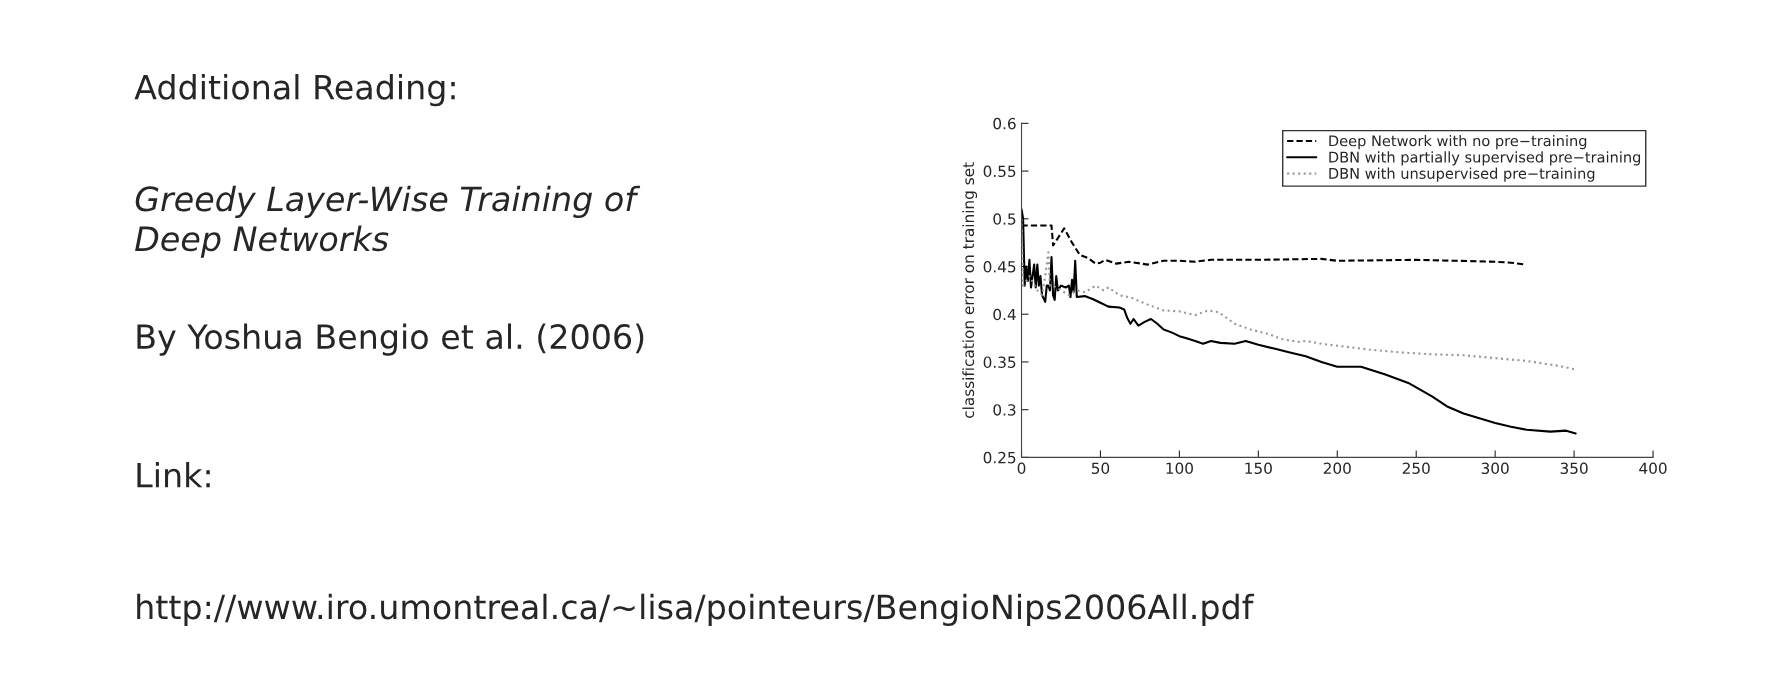 The height and width of the screenshot is (693, 1789). I want to click on x-tick-label: 300, so click(1495, 468).